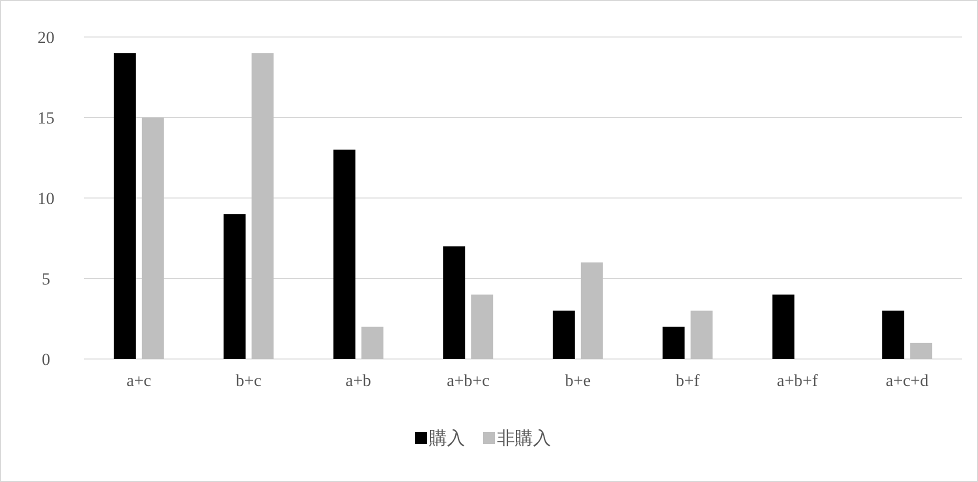 The image size is (978, 482). Describe the element at coordinates (46, 279) in the screenshot. I see `y-tick-label: 5` at that location.